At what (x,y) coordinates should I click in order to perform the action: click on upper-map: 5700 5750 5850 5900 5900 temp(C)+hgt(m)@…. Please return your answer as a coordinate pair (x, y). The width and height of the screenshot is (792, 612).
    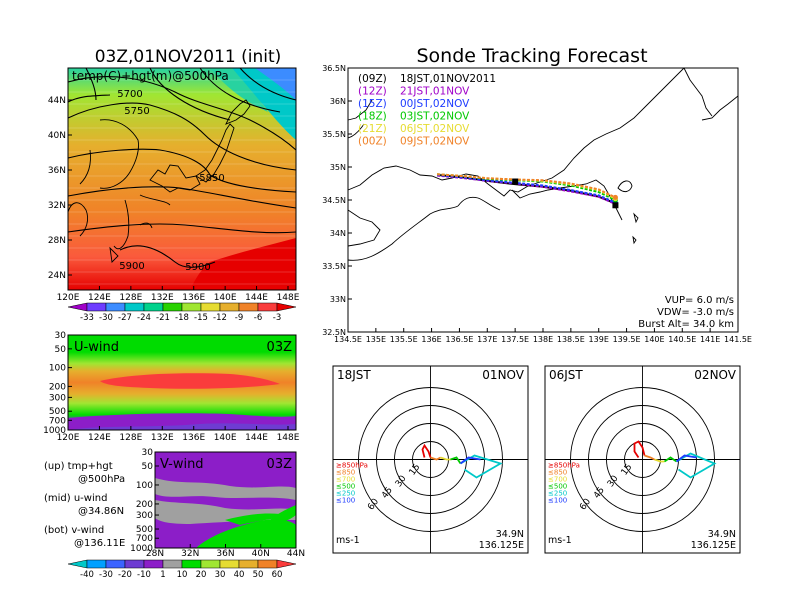
    Looking at the image, I should click on (182, 179).